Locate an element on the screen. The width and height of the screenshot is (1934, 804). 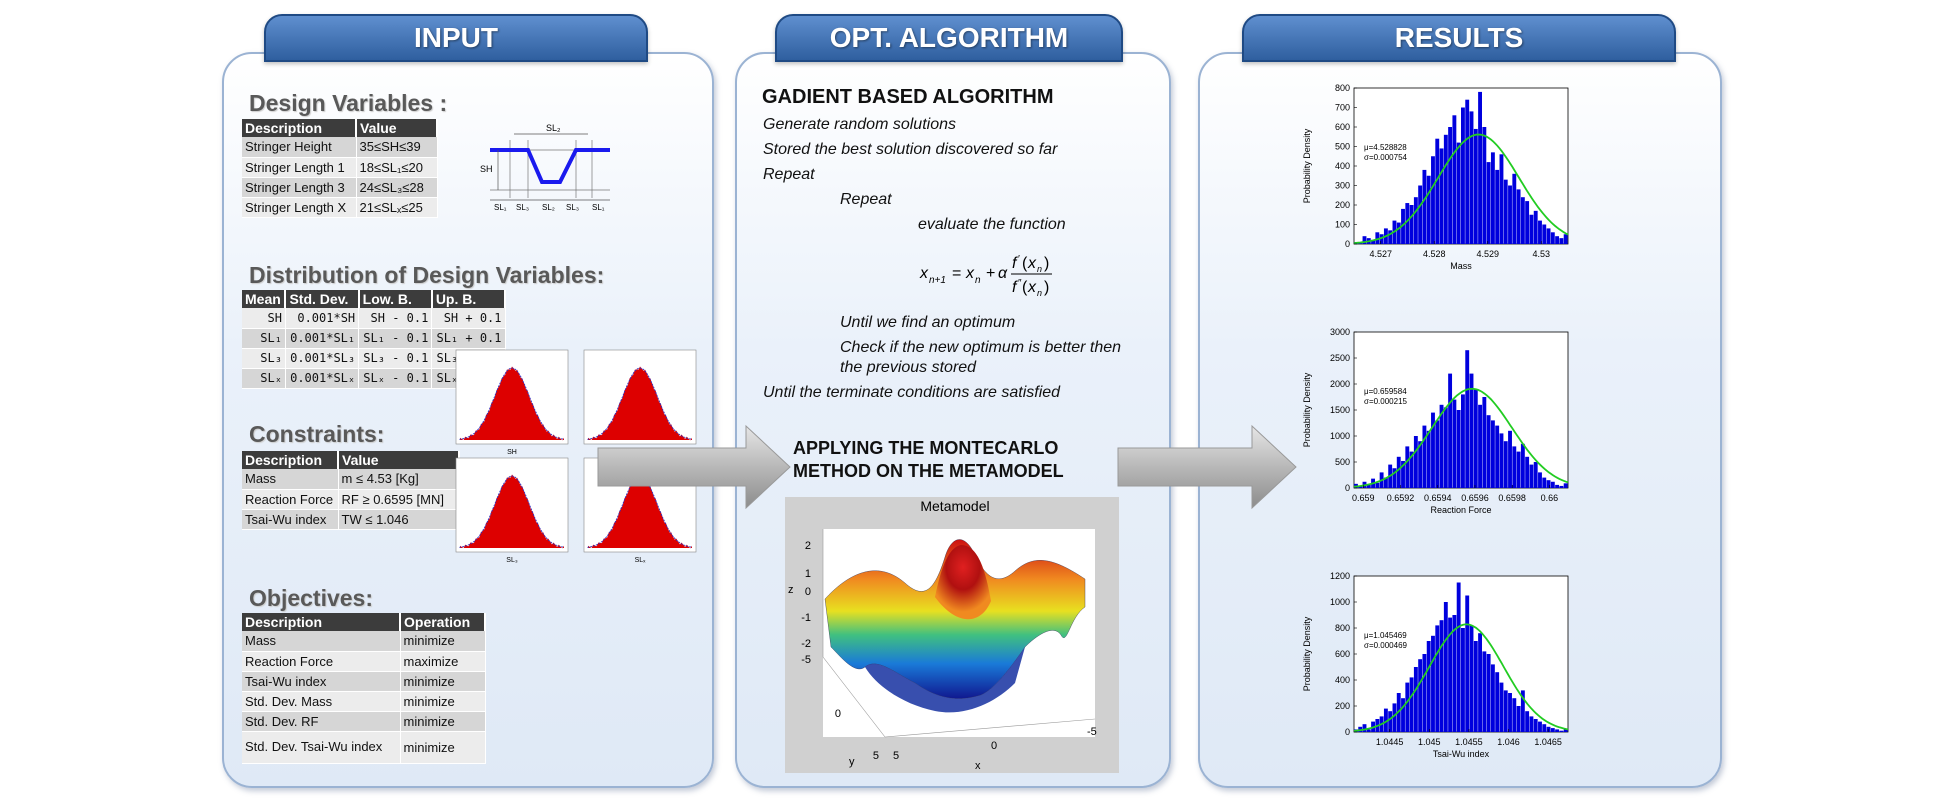
svg-text: x is located at coordinates (1032, 287).